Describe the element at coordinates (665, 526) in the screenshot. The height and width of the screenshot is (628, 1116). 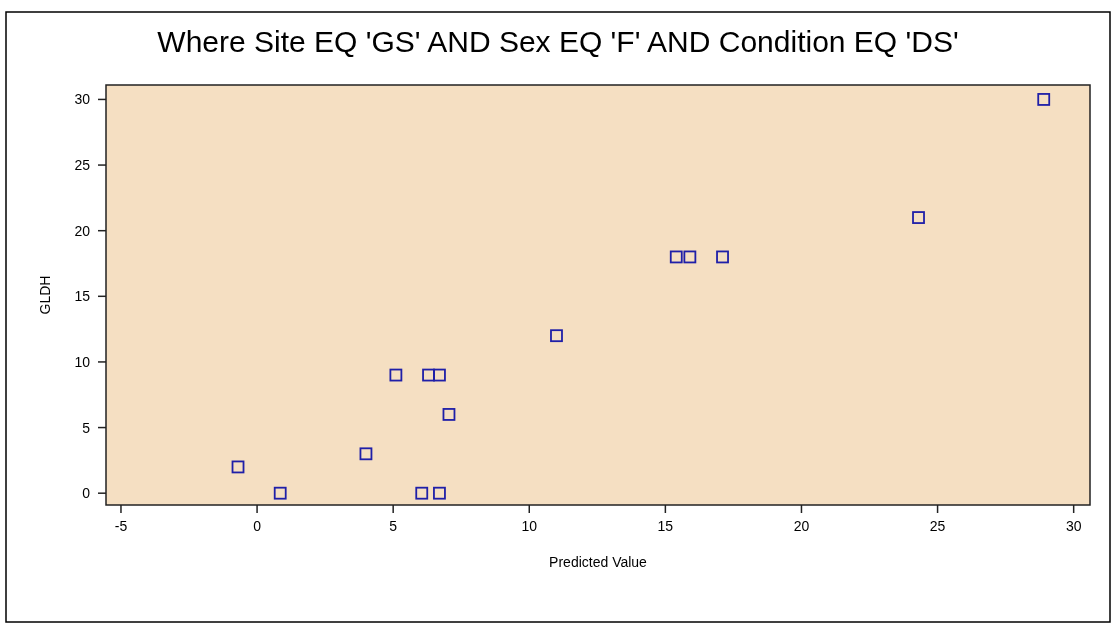
I see `x-tick-label: 15` at that location.